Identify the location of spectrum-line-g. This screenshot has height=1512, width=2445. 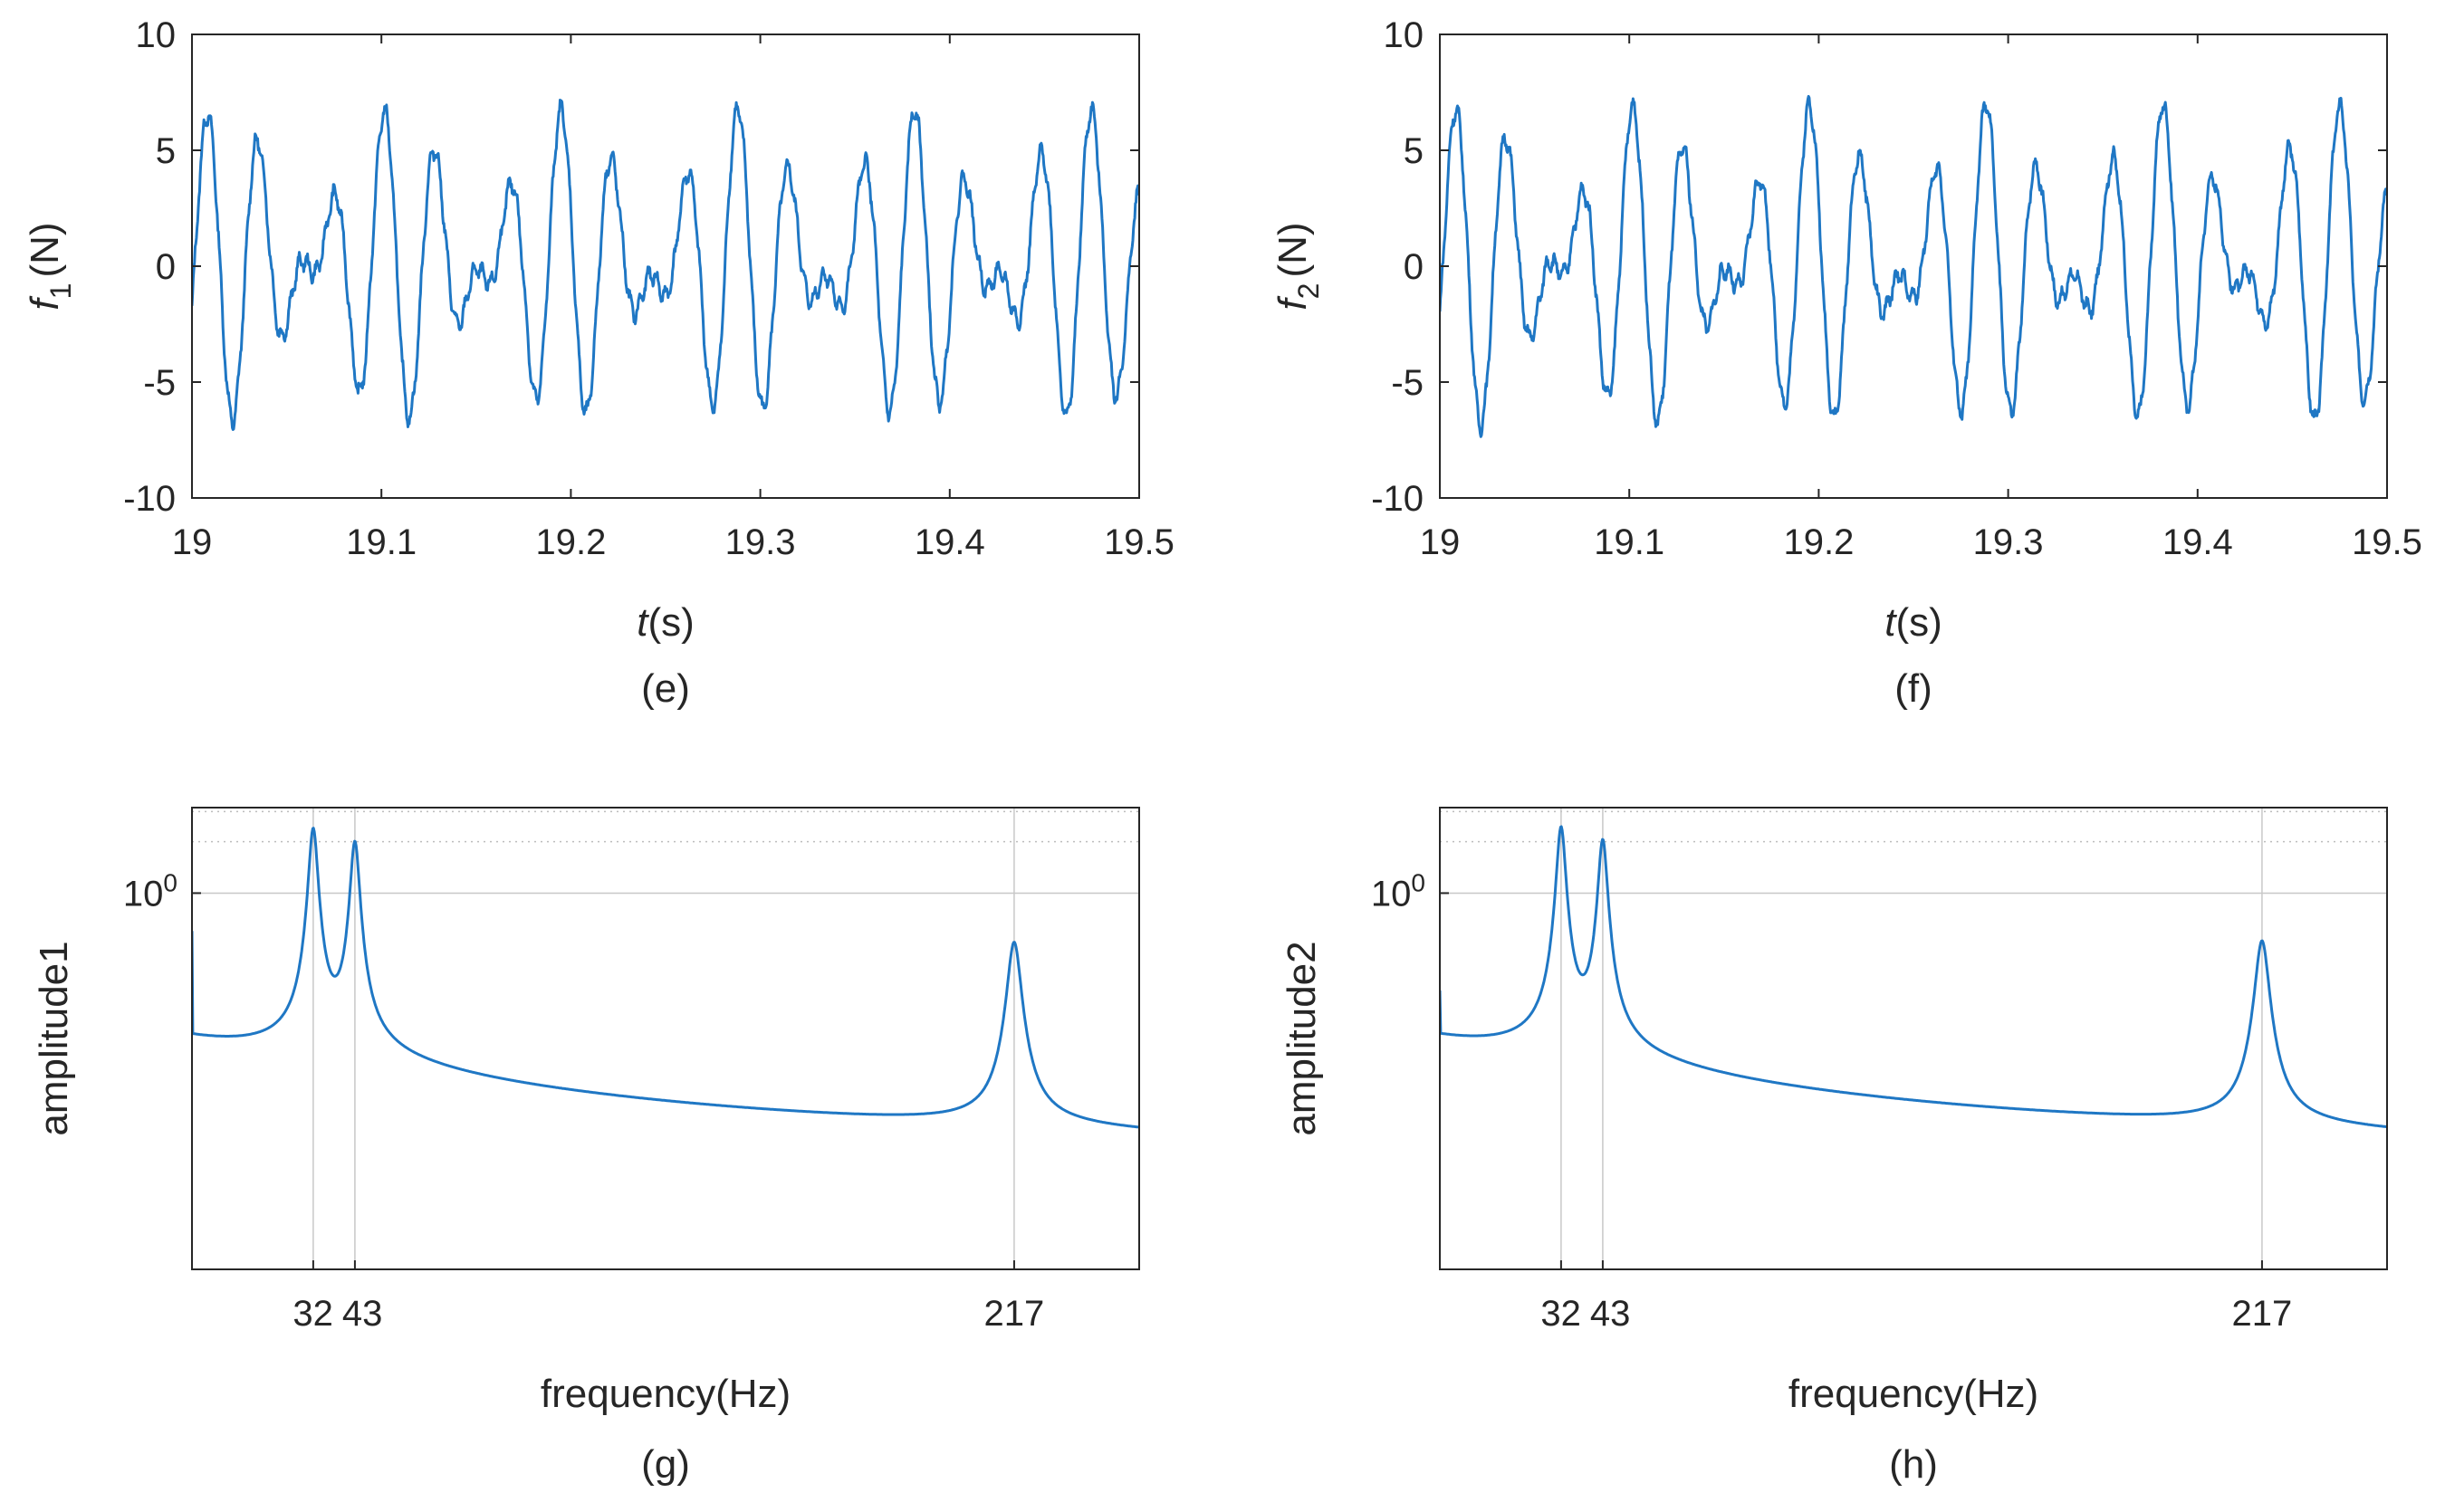
(666, 978).